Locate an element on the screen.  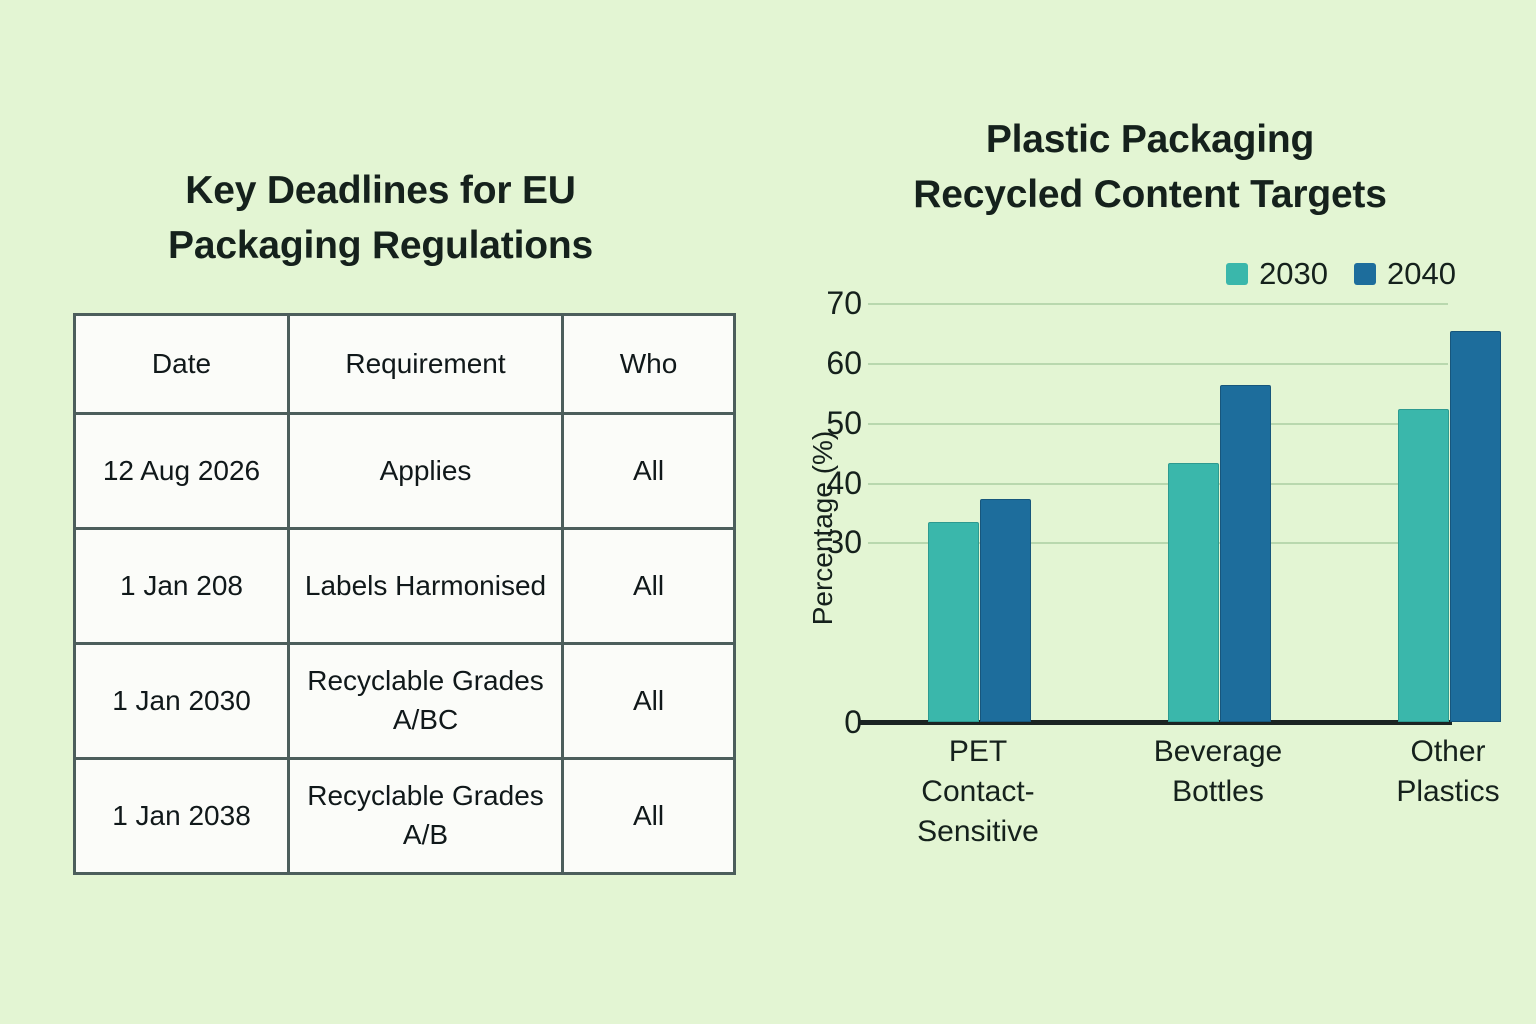
bar-2040-pet-contact-sensitive is located at coordinates (1005, 610).